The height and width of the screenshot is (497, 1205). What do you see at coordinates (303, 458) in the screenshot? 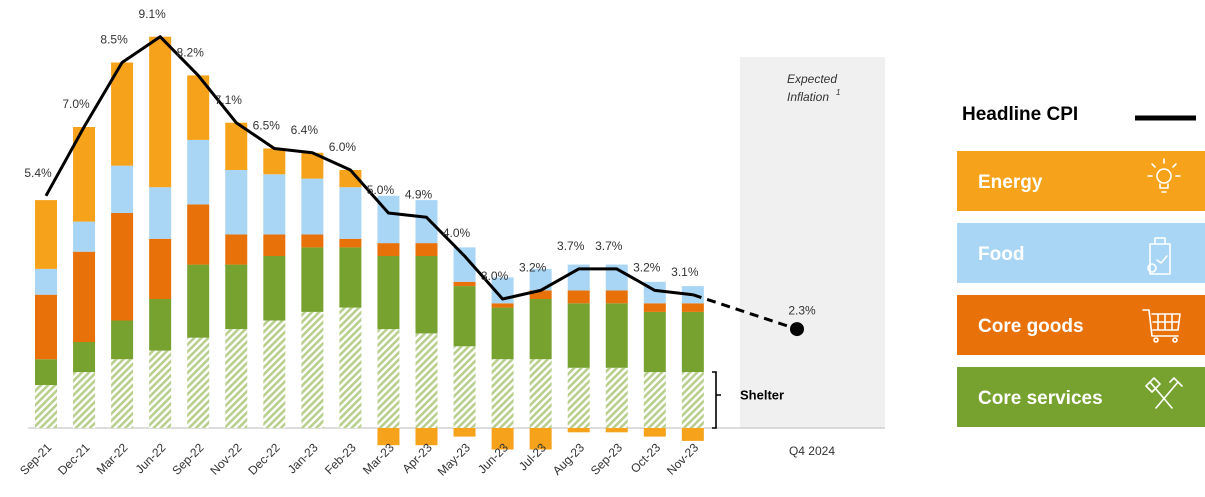
I see `x-tick-label: Jan-23` at bounding box center [303, 458].